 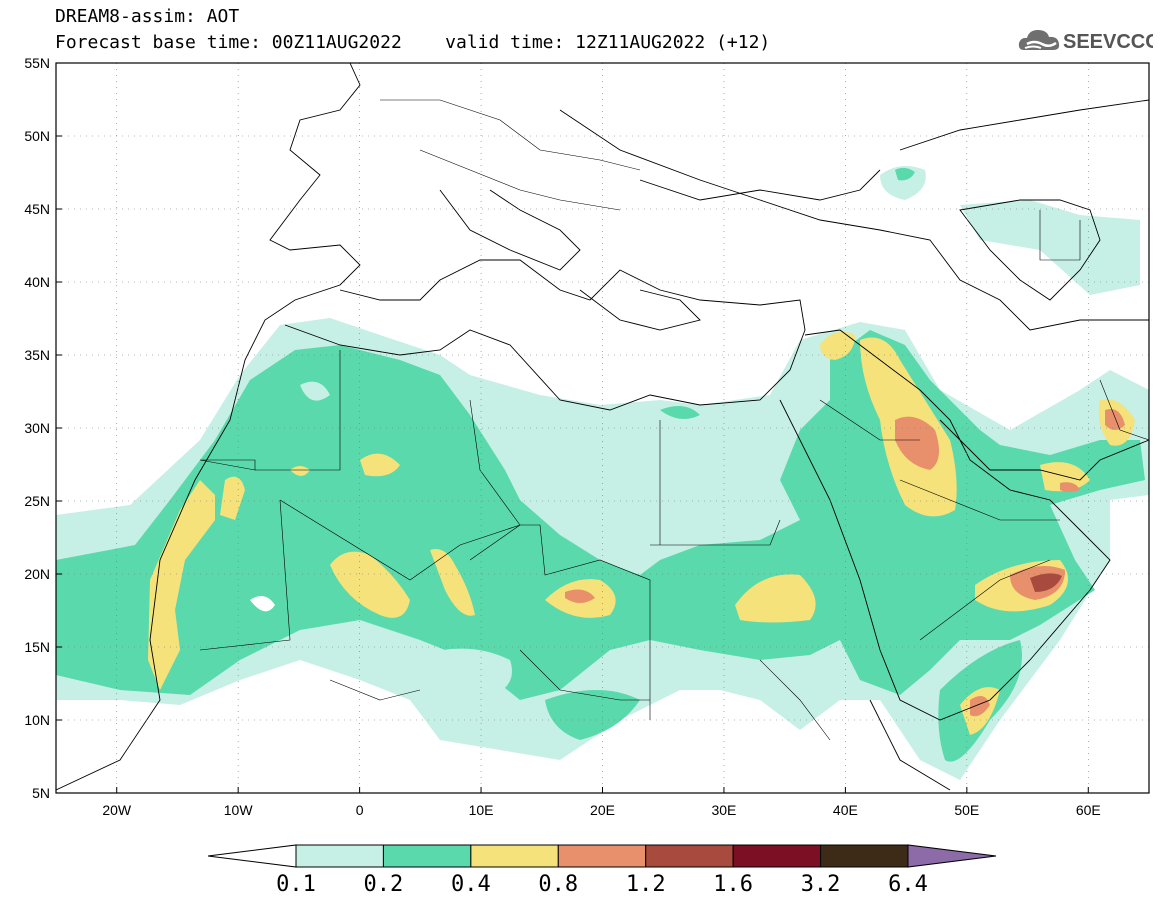 What do you see at coordinates (821, 884) in the screenshot?
I see `colorbar-level-label: 3.2` at bounding box center [821, 884].